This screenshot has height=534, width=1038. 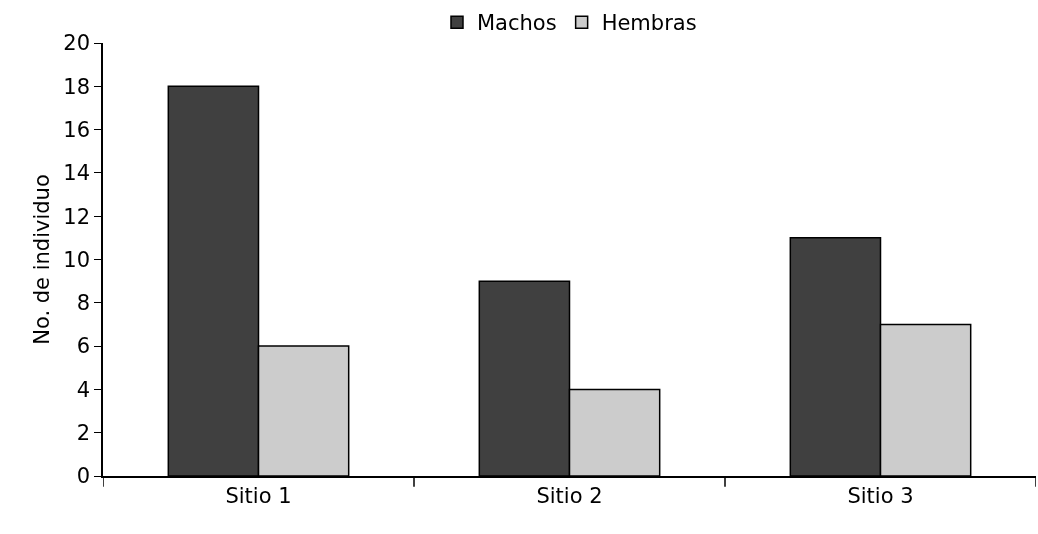 I want to click on y-tick-label: 18, so click(x=77, y=86).